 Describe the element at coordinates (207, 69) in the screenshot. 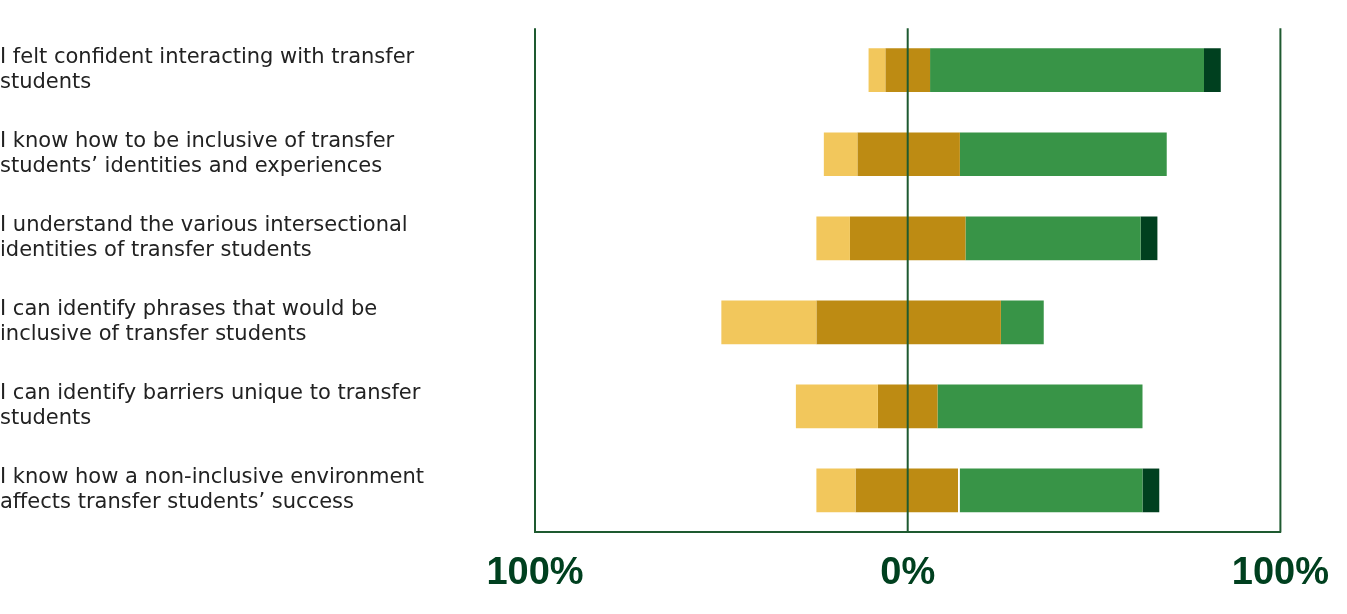

I see `y-tick-label: I felt confident interacting with transfer students` at that location.